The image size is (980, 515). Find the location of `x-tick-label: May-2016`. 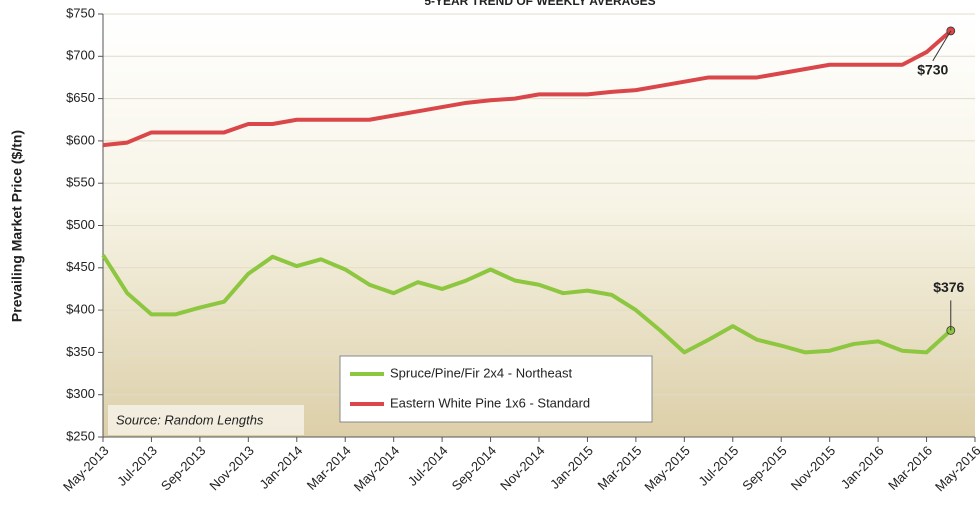

x-tick-label: May-2016 is located at coordinates (956, 468).